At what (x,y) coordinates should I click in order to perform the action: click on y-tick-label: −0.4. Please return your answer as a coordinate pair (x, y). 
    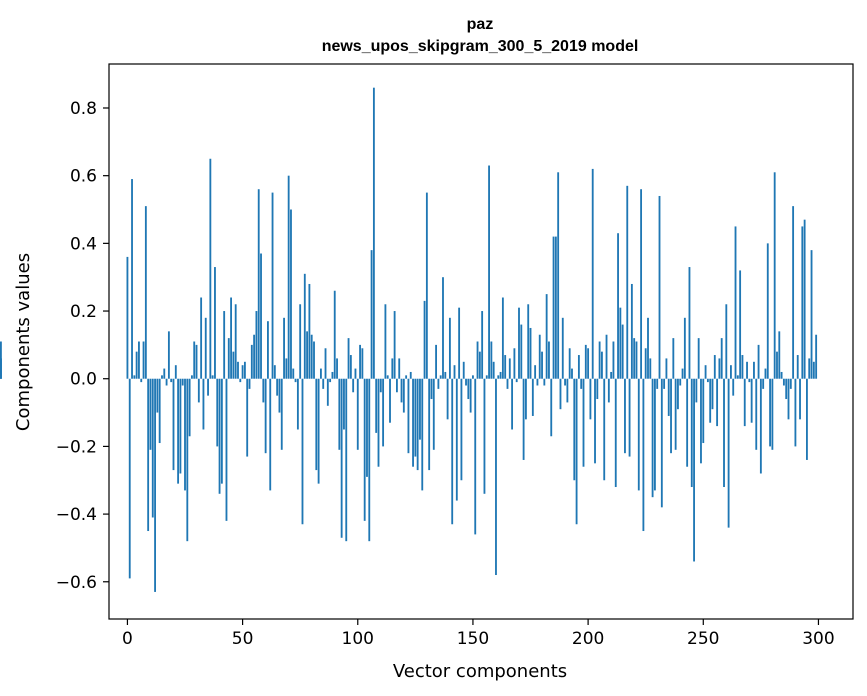
    Looking at the image, I should click on (76, 515).